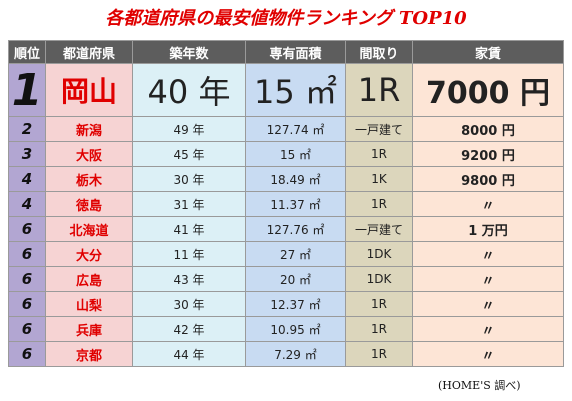 This screenshot has height=401, width=572. Describe the element at coordinates (295, 279) in the screenshot. I see `table-cell: 20 ㎡` at that location.